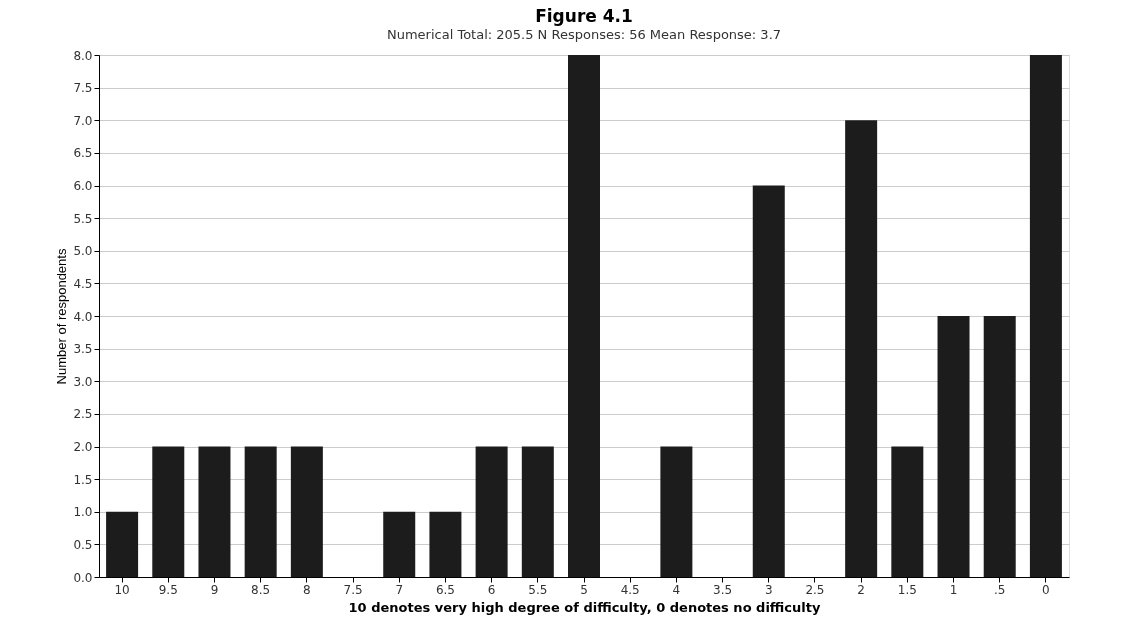 Image resolution: width=1123 pixels, height=638 pixels. I want to click on y-tick-label: 8.0, so click(83, 55).